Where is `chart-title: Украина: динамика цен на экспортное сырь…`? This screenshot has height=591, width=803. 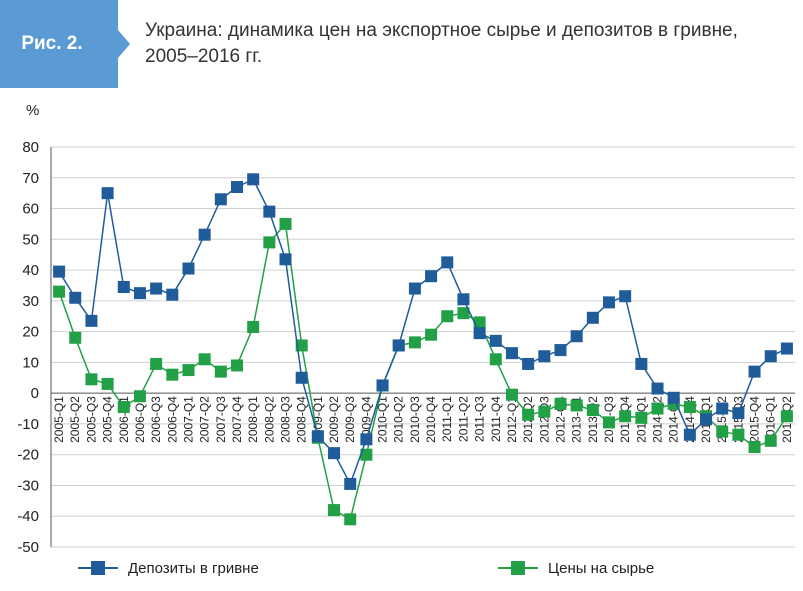 chart-title: Украина: динамика цен на экспортное сырь… is located at coordinates (441, 43).